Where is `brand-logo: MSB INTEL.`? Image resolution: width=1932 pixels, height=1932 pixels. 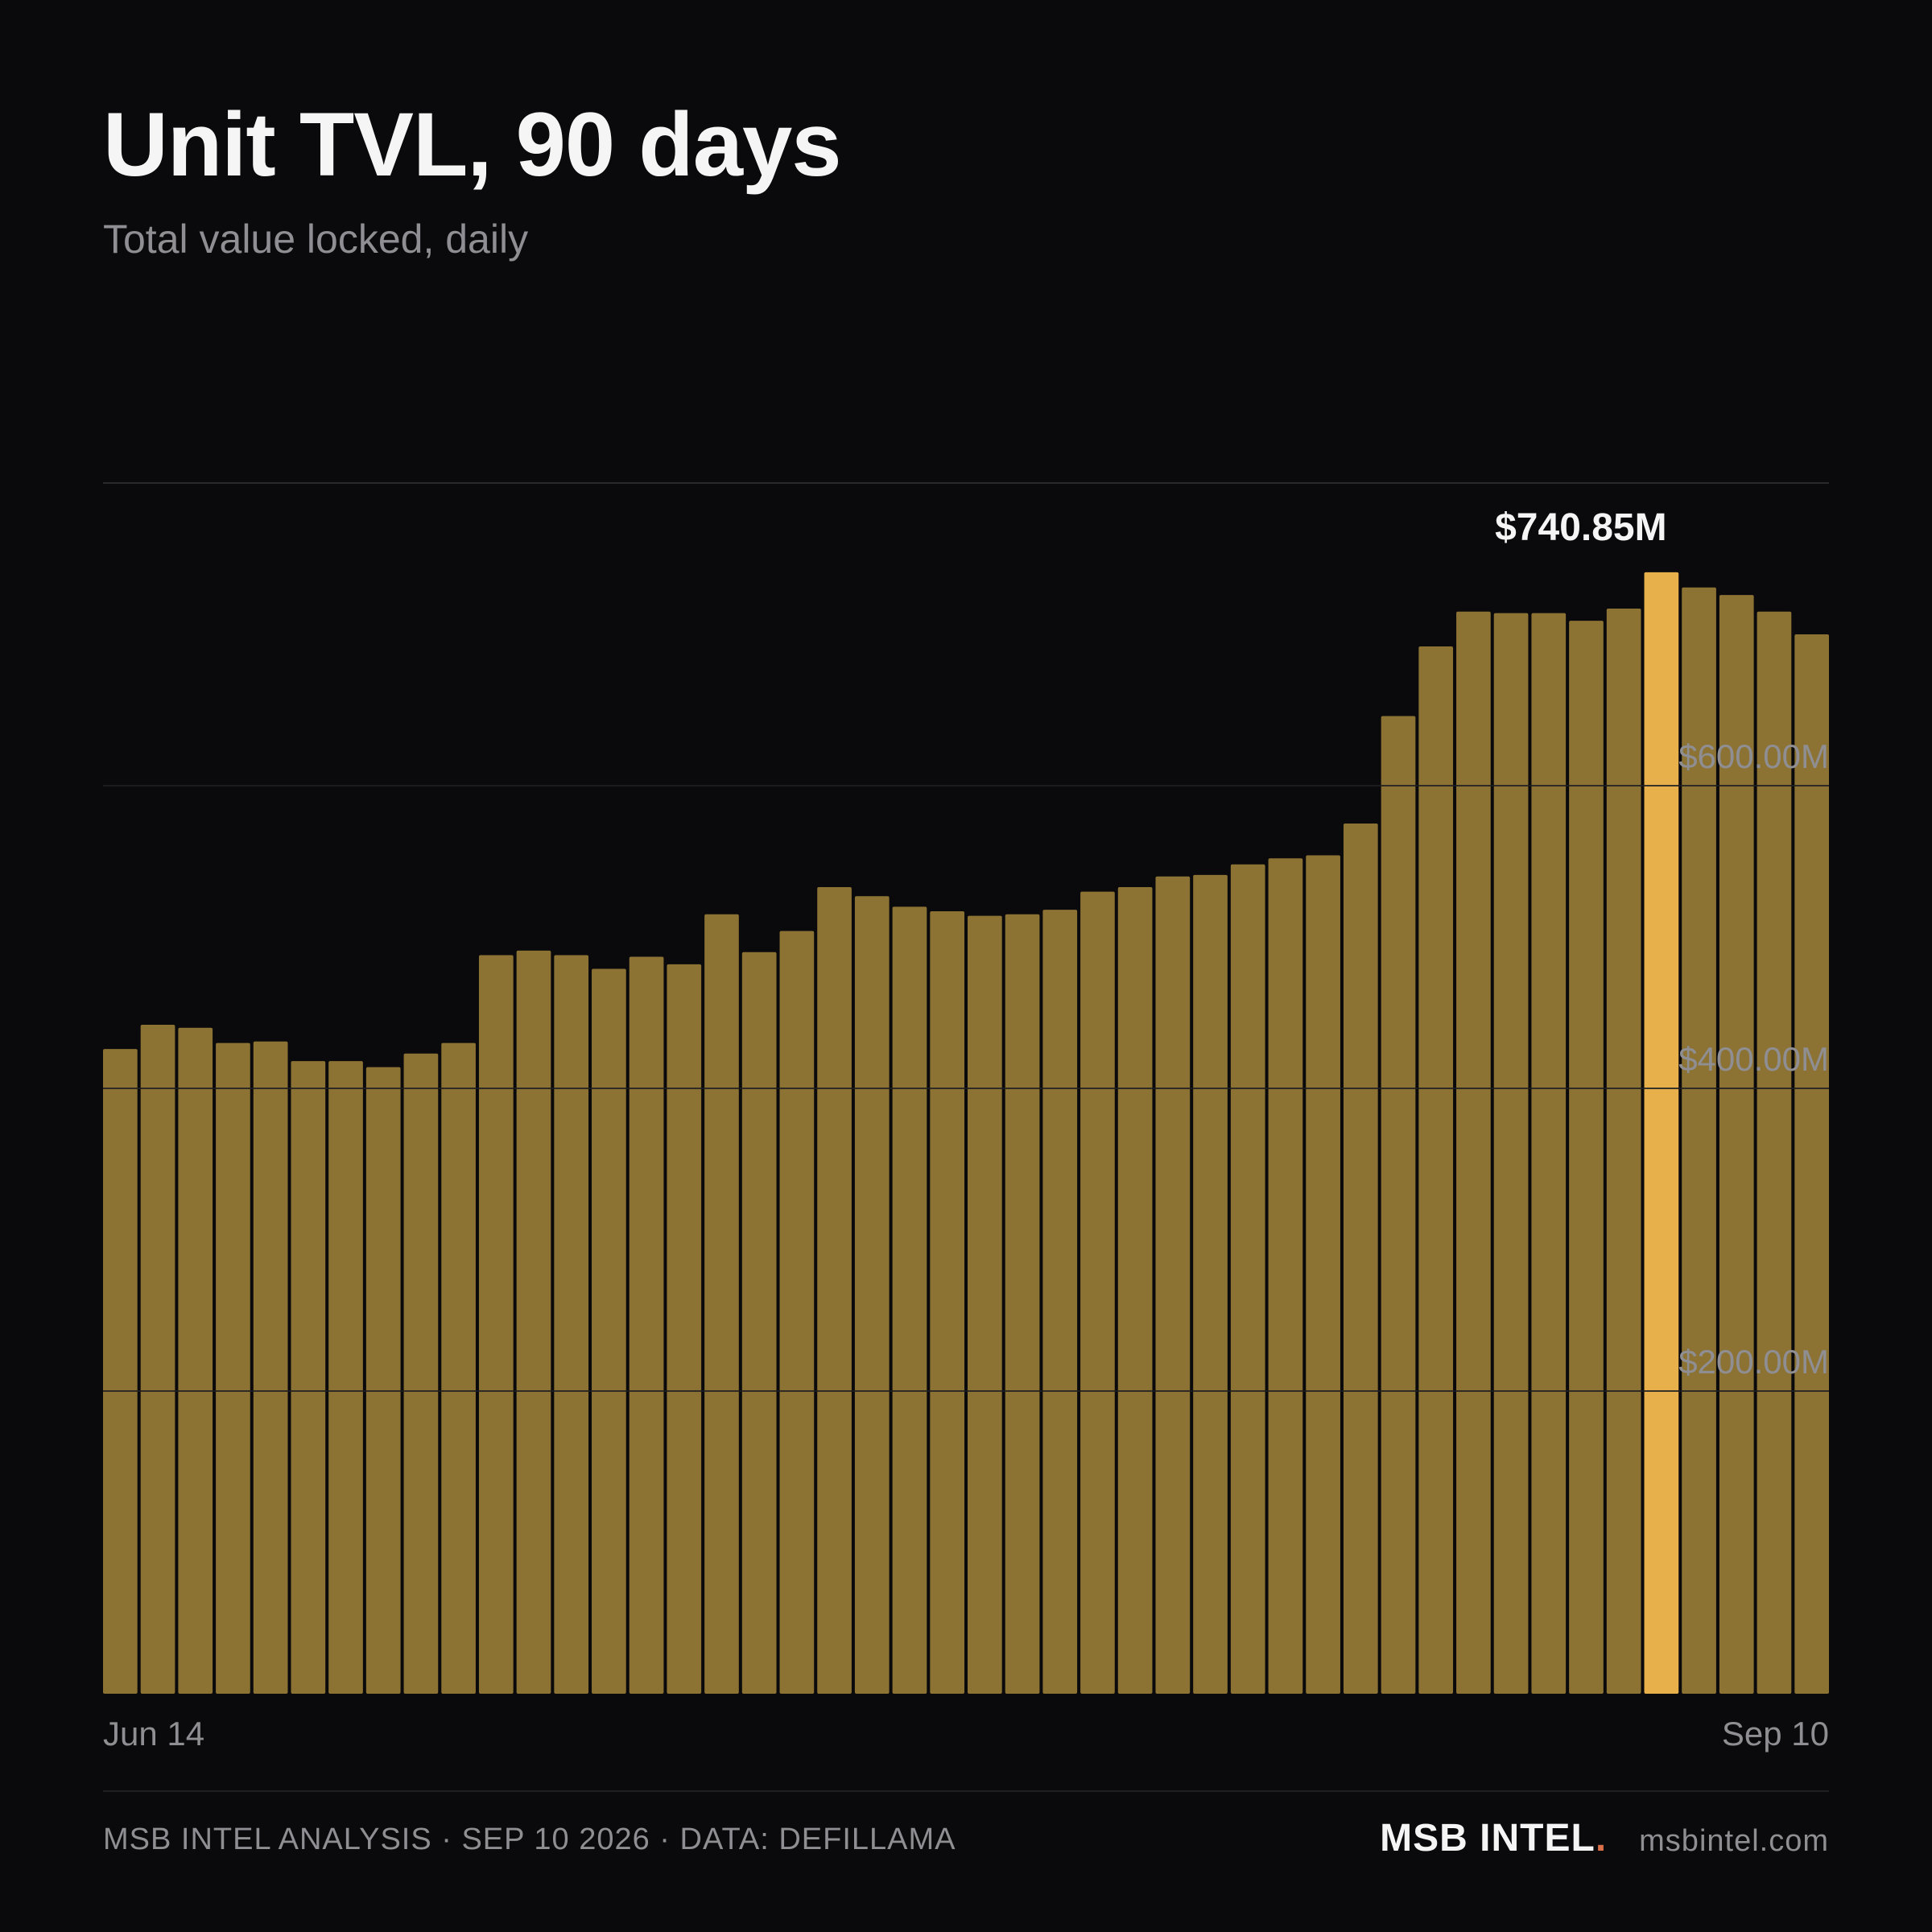
brand-logo: MSB INTEL. is located at coordinates (1493, 1838).